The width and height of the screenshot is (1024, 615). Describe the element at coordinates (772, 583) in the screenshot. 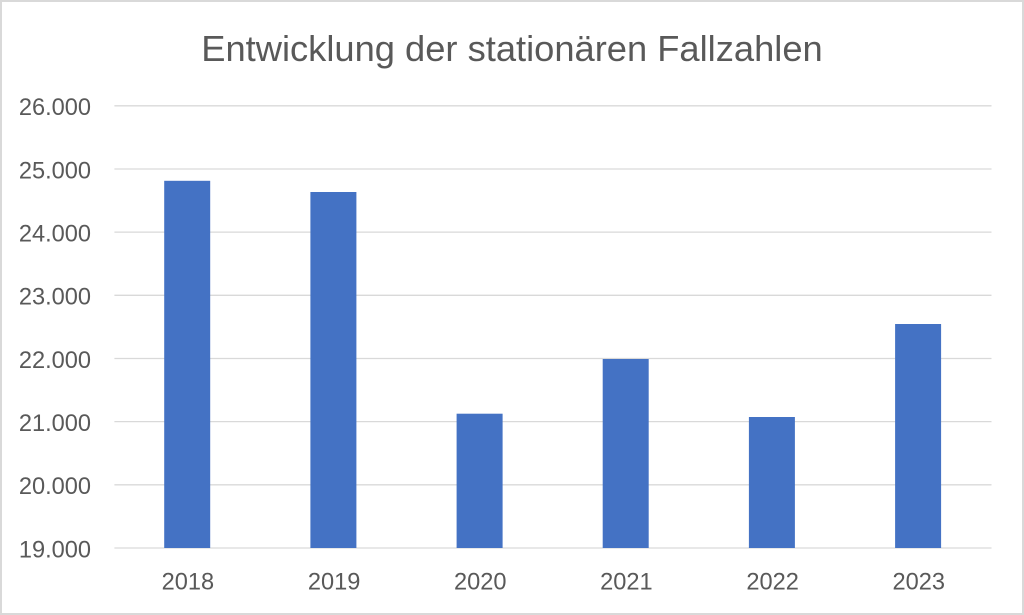

I see `svg-text: 2022` at that location.